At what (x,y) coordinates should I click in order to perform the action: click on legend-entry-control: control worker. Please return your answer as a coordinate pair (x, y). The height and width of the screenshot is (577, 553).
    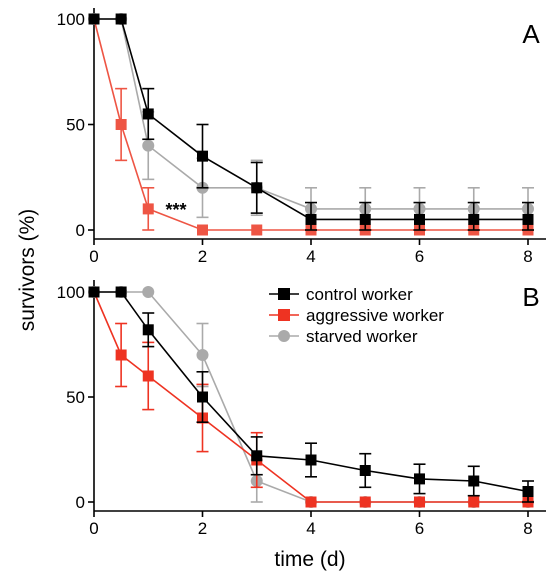
    Looking at the image, I should click on (341, 294).